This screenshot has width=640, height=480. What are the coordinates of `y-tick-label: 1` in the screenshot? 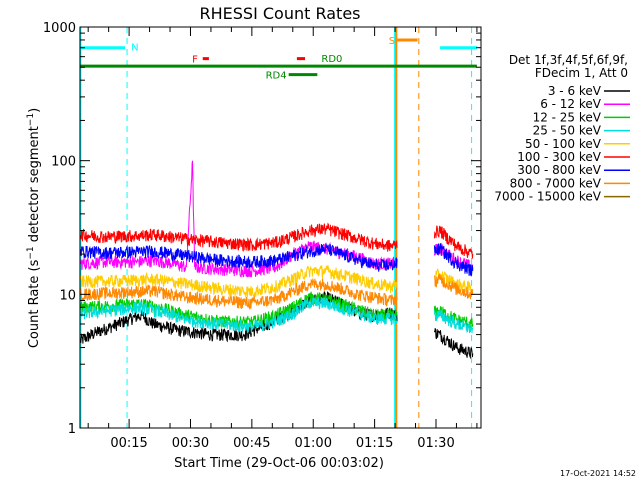 It's located at (72, 429).